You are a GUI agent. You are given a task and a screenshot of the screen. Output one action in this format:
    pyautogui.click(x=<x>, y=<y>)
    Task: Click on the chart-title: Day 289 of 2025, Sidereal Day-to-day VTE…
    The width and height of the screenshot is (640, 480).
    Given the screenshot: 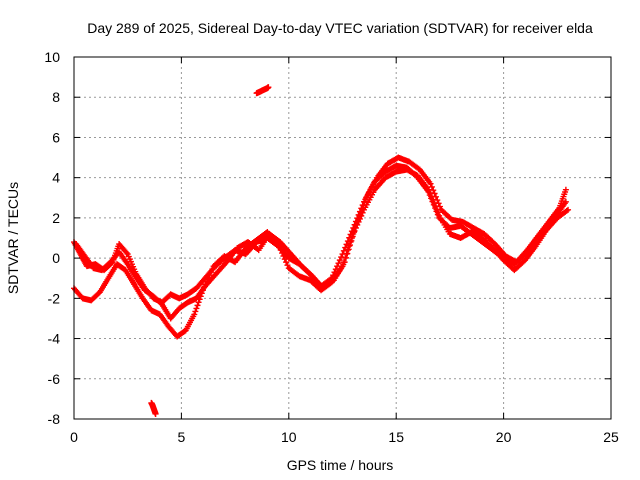 What is the action you would take?
    pyautogui.click(x=340, y=28)
    